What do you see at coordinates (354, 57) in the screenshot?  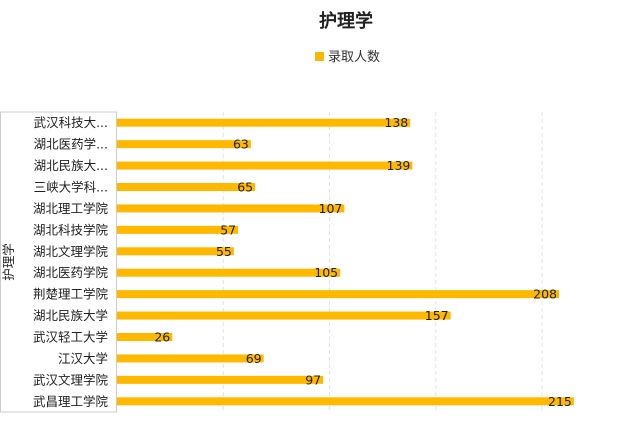 I see `legend-label: 录取人数` at bounding box center [354, 57].